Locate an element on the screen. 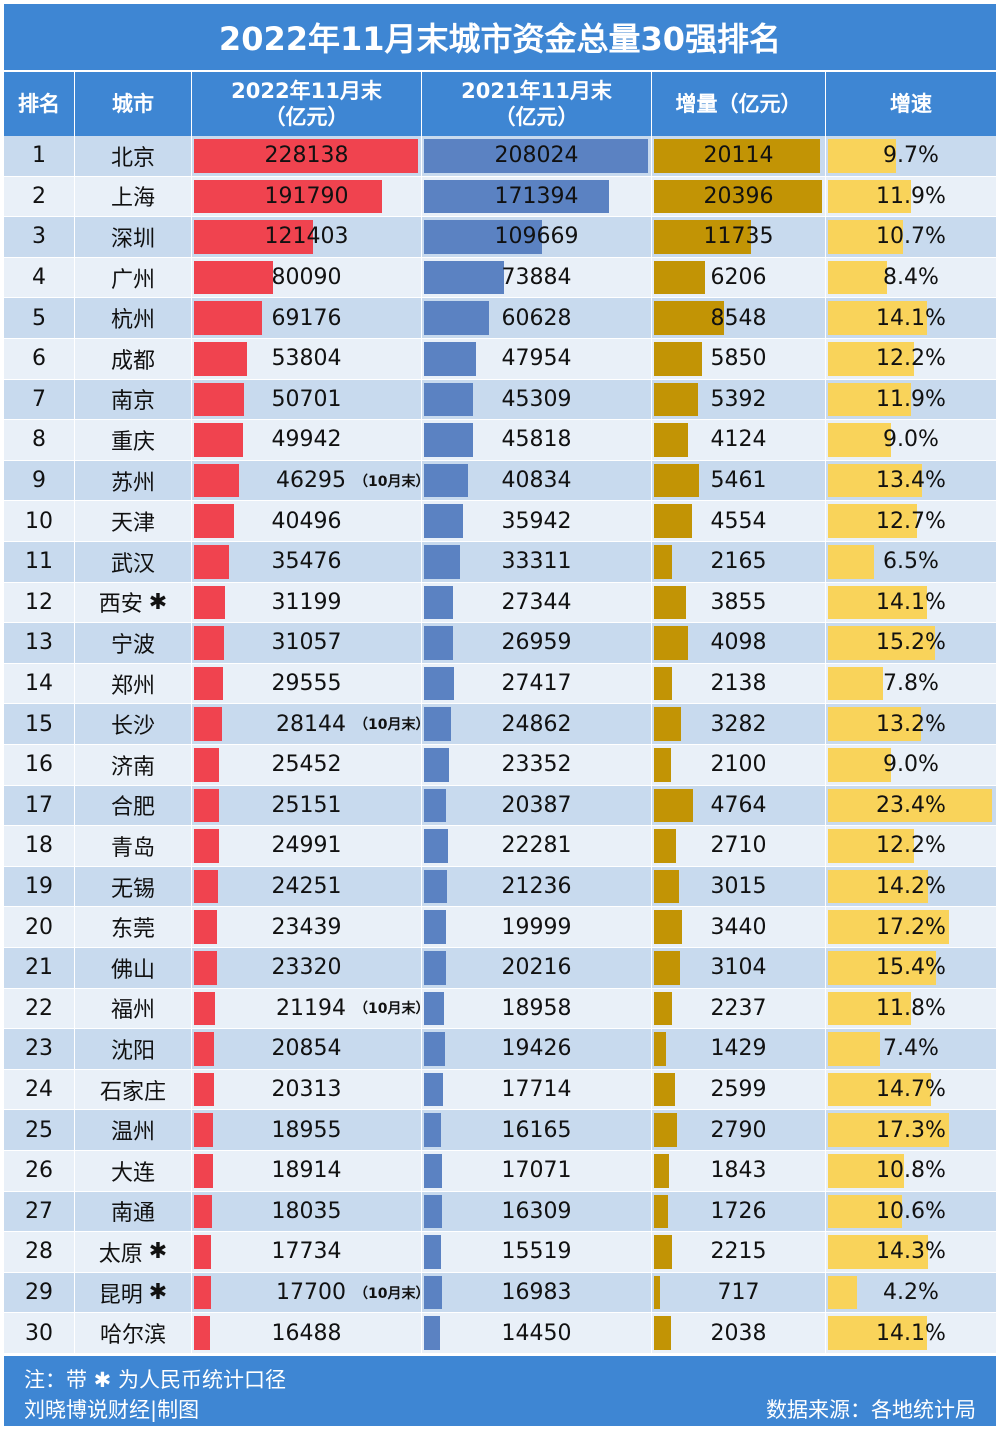 The width and height of the screenshot is (1000, 1431). value-2021-cell: 19426 is located at coordinates (537, 1049).